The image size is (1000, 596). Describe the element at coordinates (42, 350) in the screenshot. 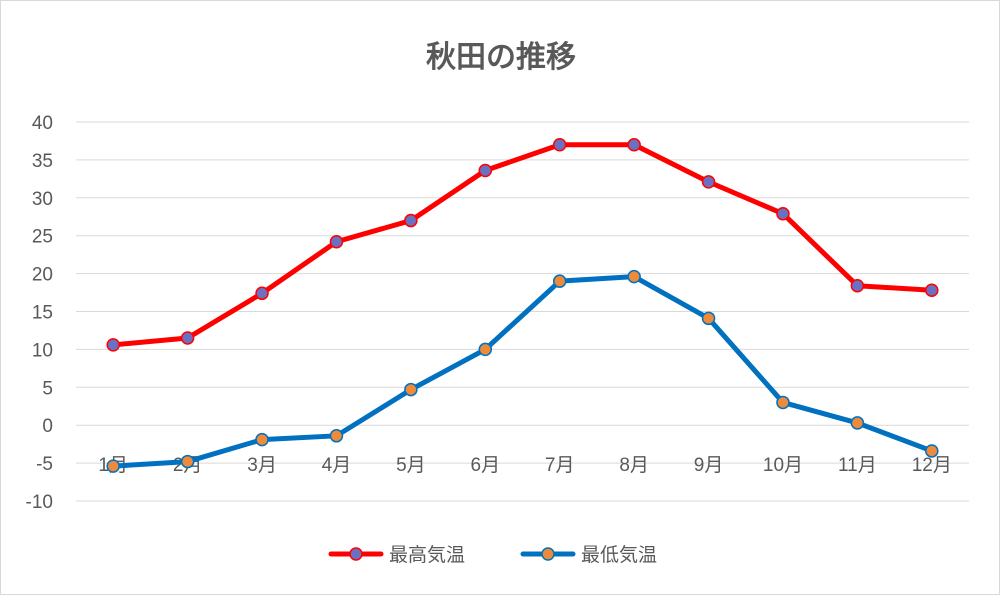

I see `y-tick-label: 10` at that location.